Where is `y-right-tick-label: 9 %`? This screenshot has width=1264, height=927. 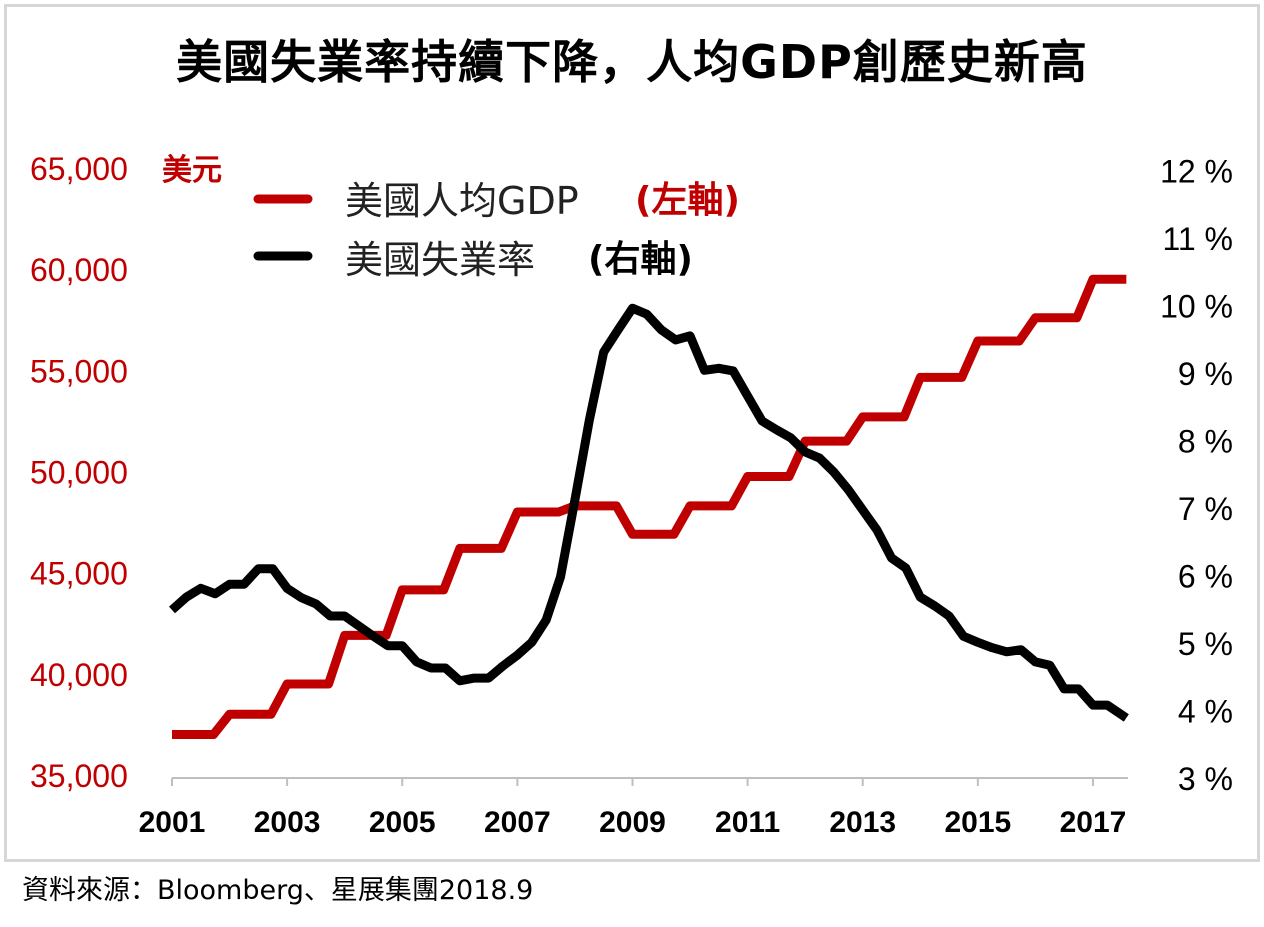
y-right-tick-label: 9 % is located at coordinates (1205, 374).